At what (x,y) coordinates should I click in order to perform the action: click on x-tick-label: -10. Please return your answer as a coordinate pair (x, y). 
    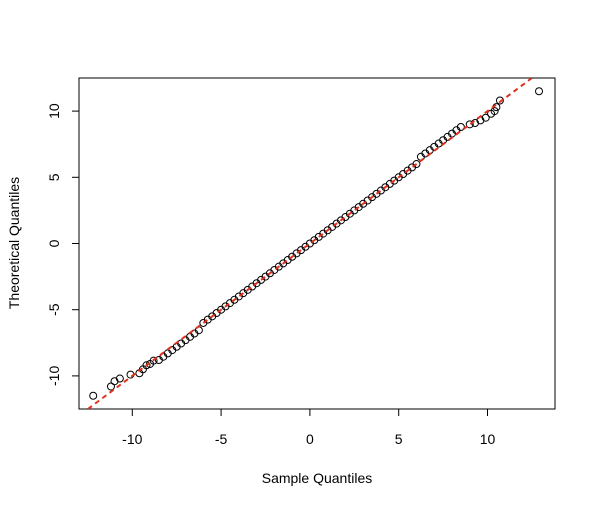
    Looking at the image, I should click on (132, 439).